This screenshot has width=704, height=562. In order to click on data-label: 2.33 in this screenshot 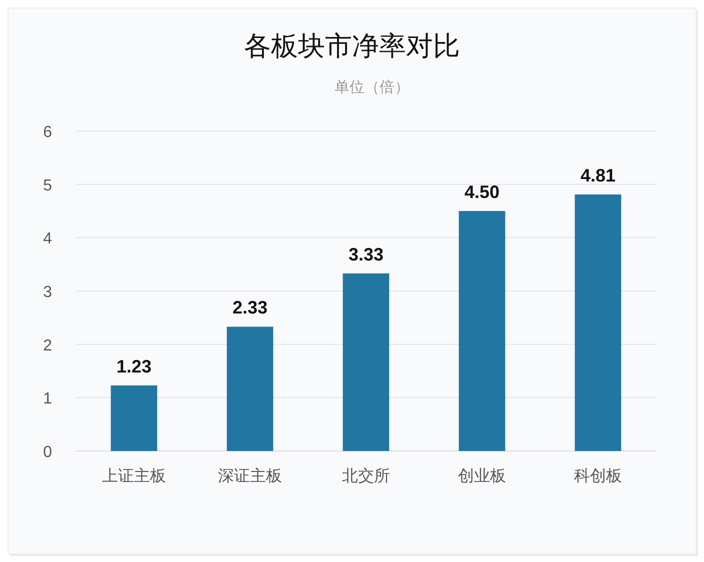, I will do `click(250, 308)`.